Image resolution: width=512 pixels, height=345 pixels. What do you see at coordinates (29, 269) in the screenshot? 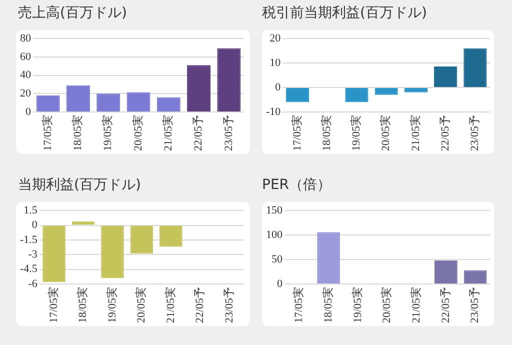
I see `y-tick-label: -4.5` at bounding box center [29, 269].